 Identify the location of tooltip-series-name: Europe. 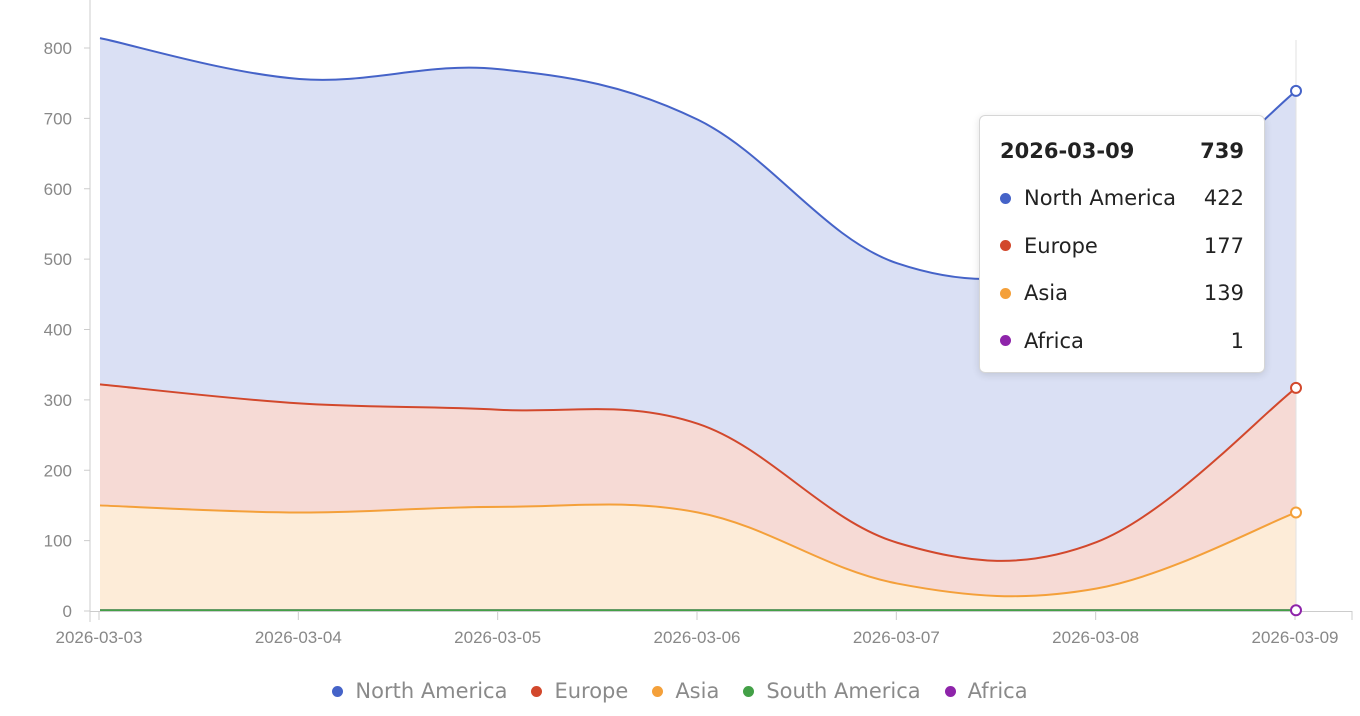
(1061, 245).